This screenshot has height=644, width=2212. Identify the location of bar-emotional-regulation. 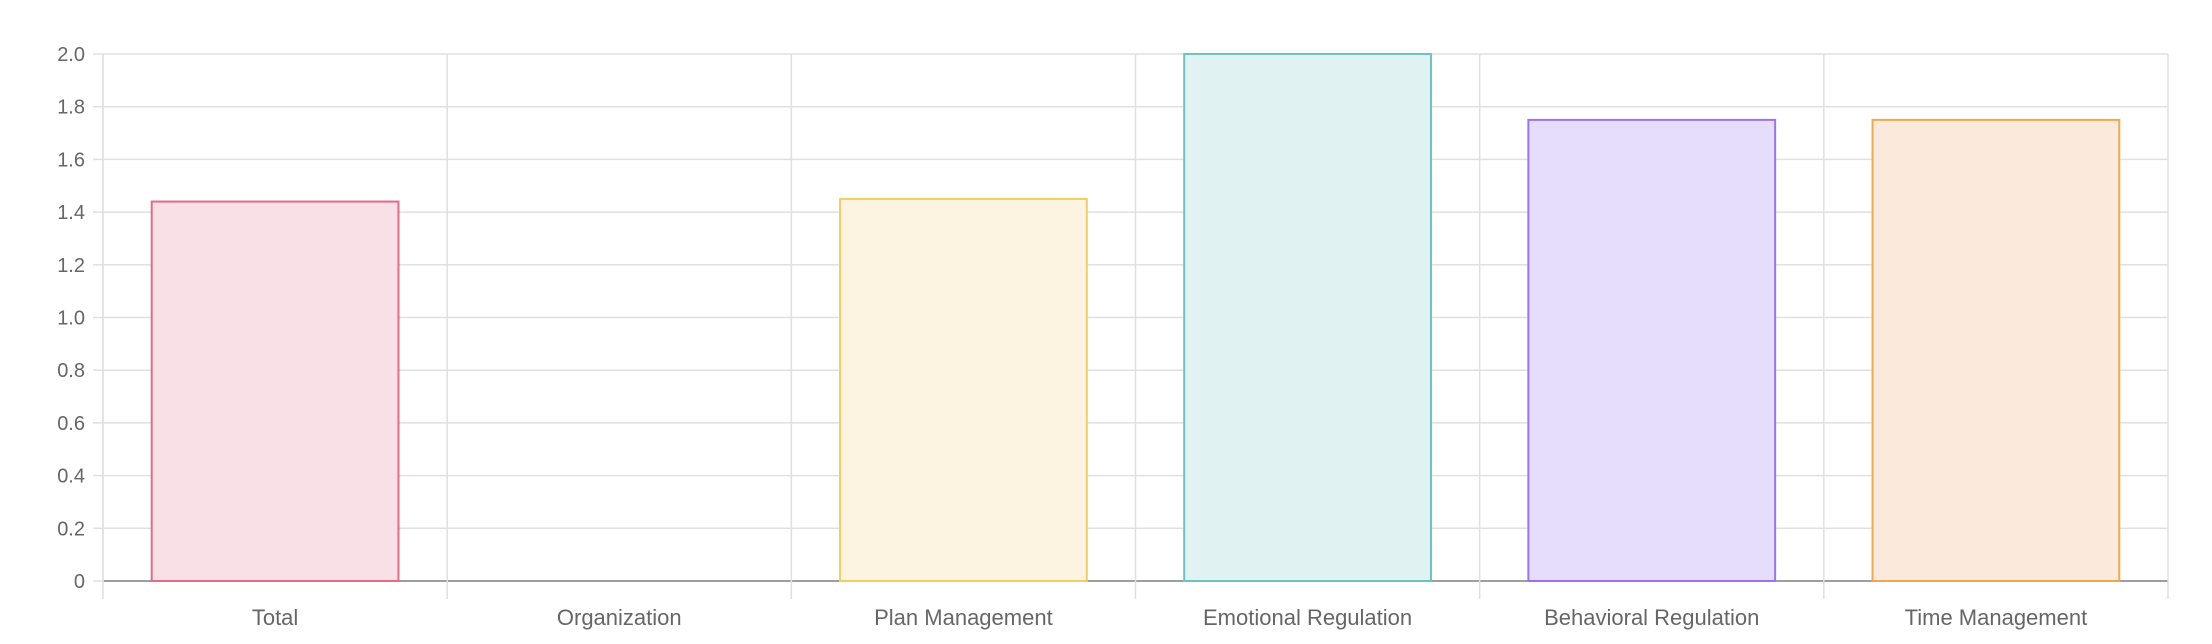
(1307, 317).